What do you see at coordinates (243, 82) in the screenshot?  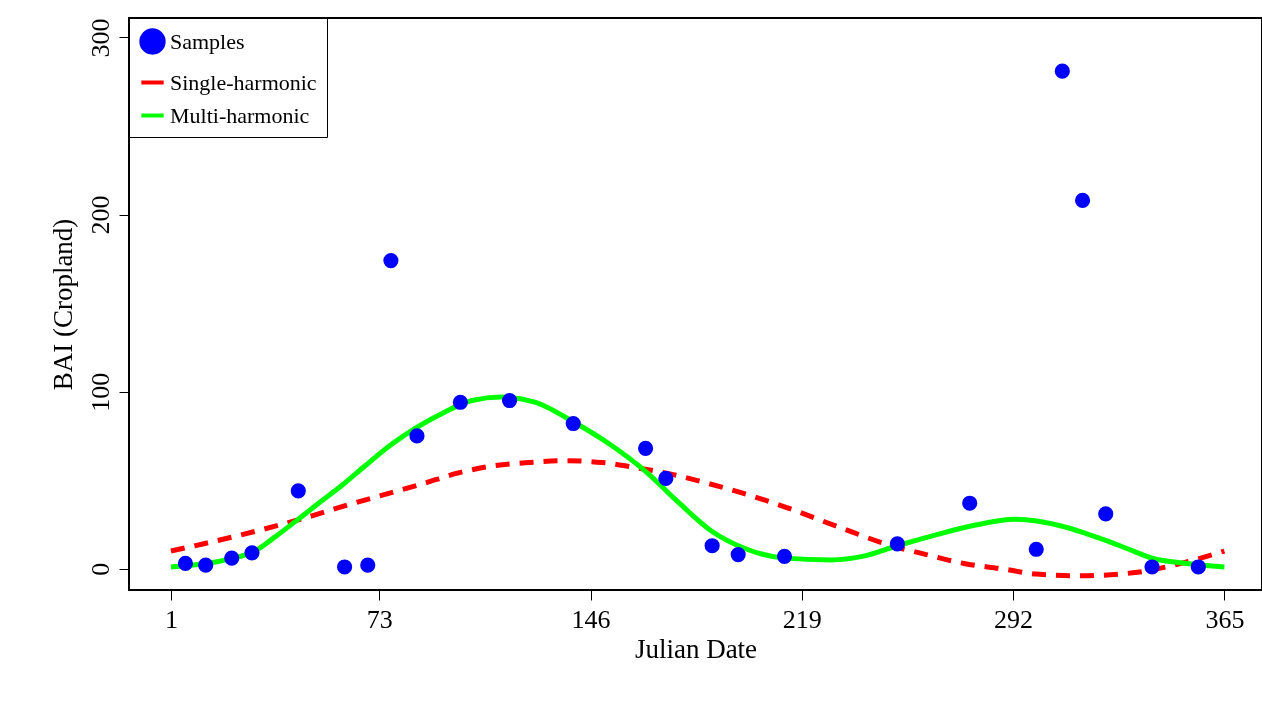 I see `legend-label: Single-harmonic` at bounding box center [243, 82].